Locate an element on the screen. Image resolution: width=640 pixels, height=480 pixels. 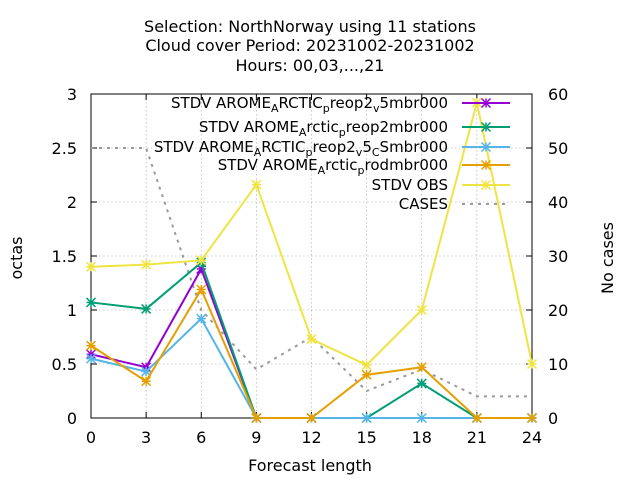
legend-label-main: STDV OBS is located at coordinates (410, 185).